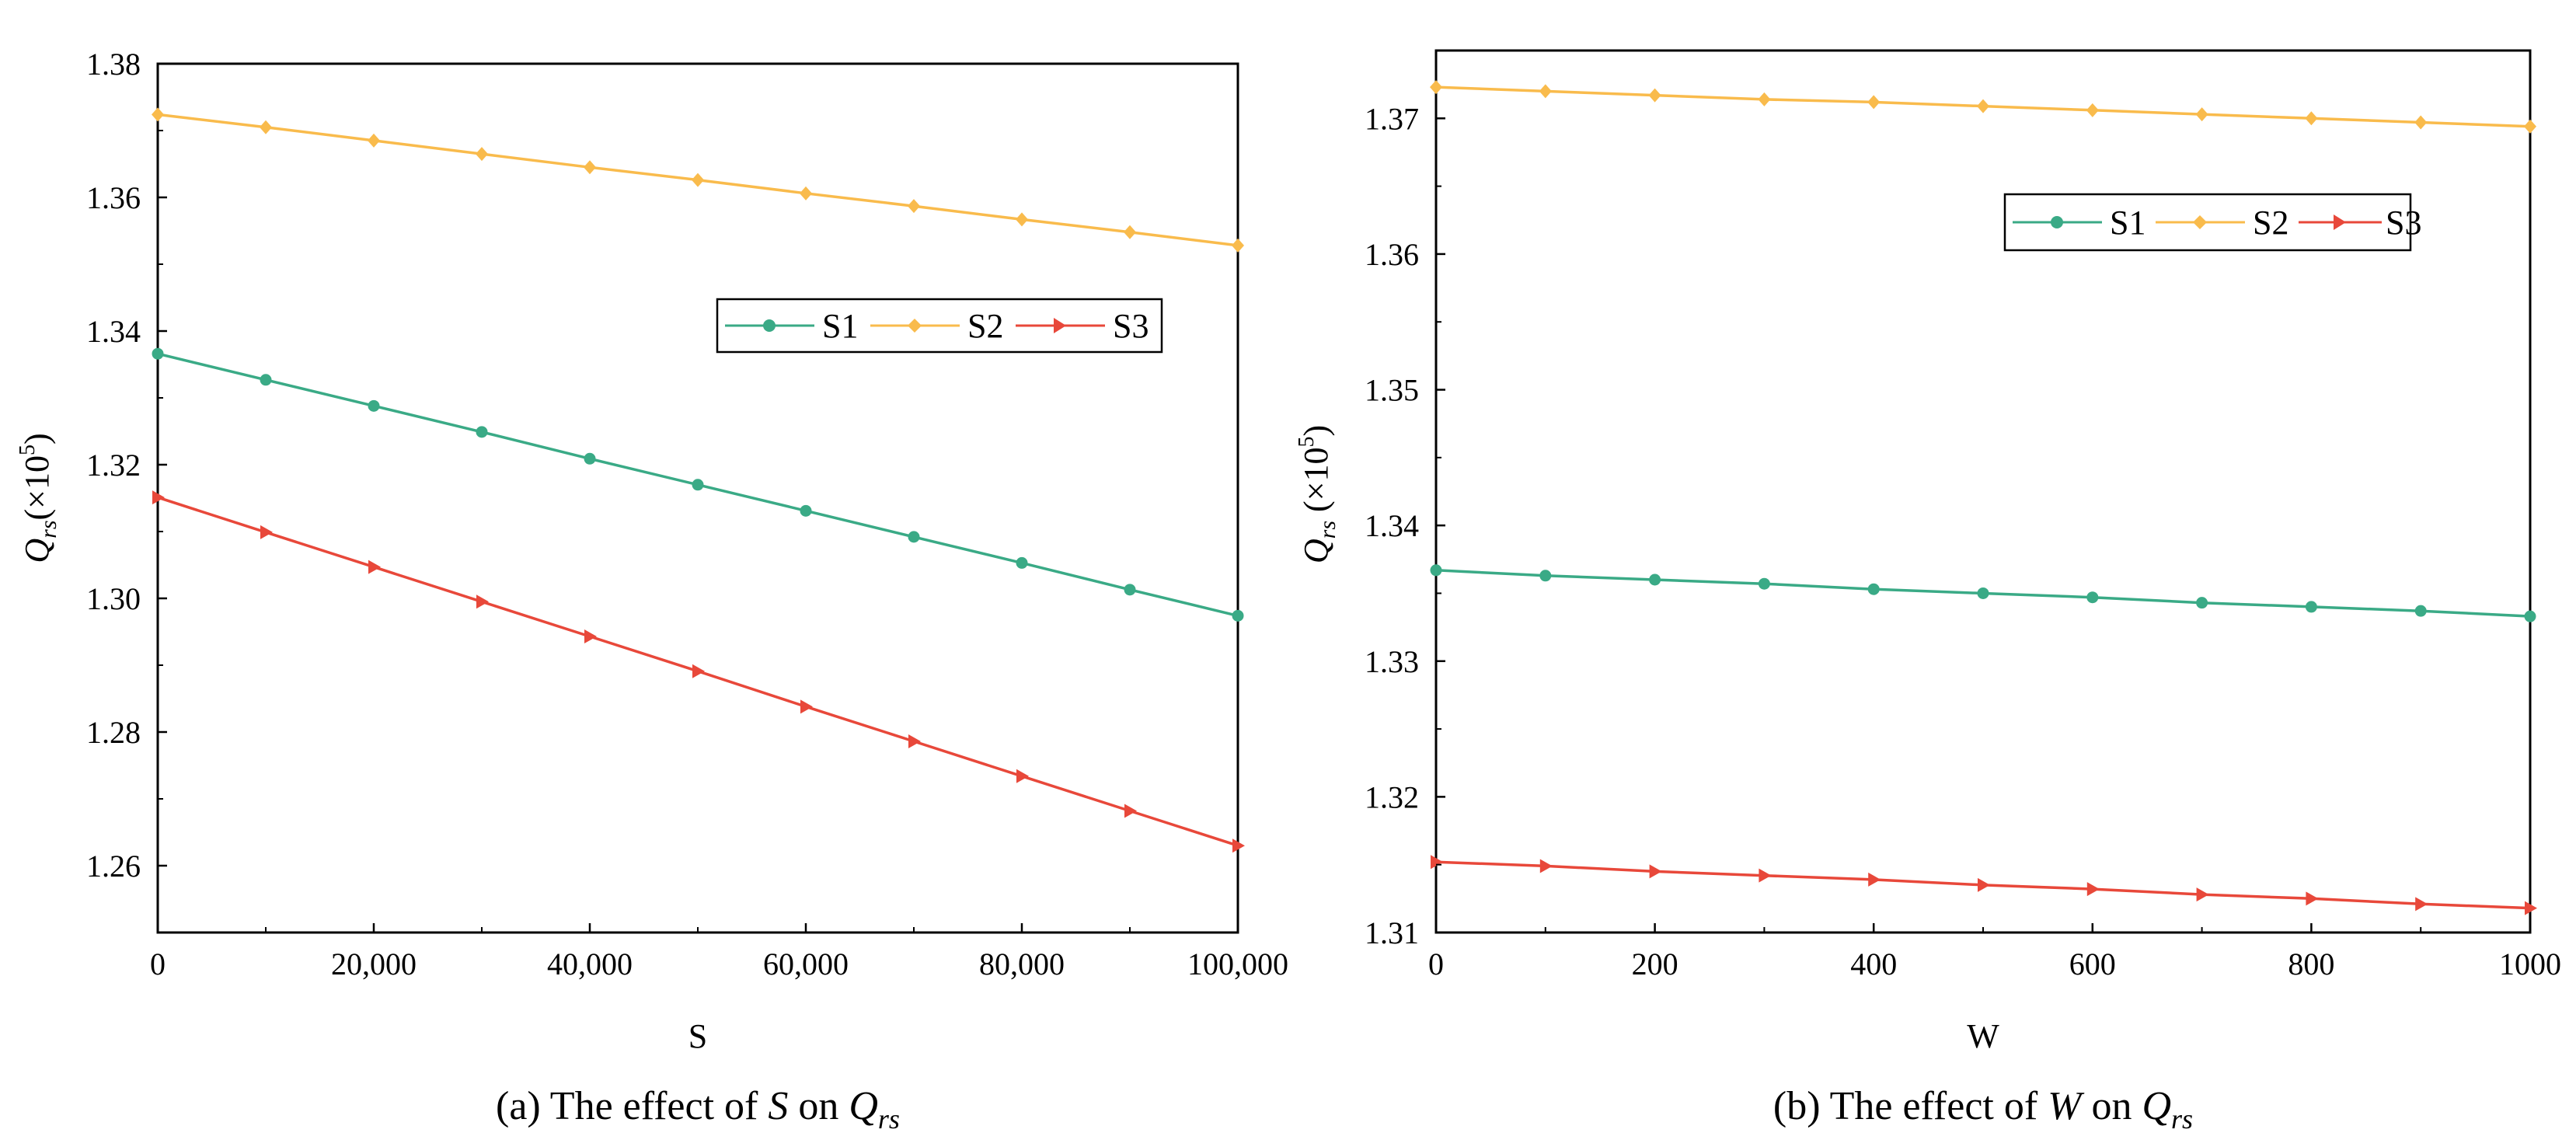 The width and height of the screenshot is (2576, 1133). What do you see at coordinates (1022, 964) in the screenshot?
I see `x-tick-label: 80,000` at bounding box center [1022, 964].